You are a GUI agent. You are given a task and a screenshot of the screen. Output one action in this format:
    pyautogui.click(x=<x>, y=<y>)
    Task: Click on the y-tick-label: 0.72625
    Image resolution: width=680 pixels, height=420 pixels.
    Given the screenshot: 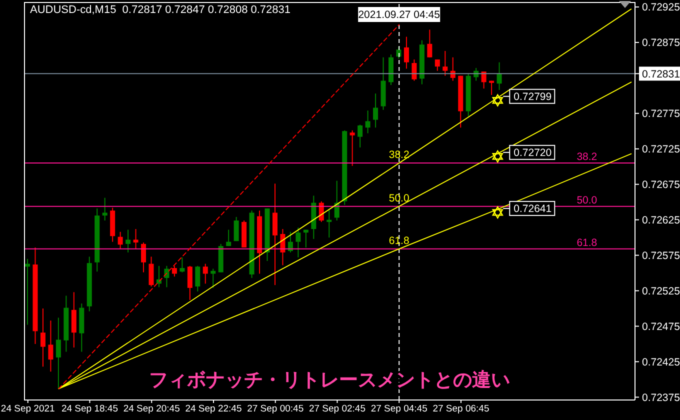 What is the action you would take?
    pyautogui.click(x=661, y=220)
    